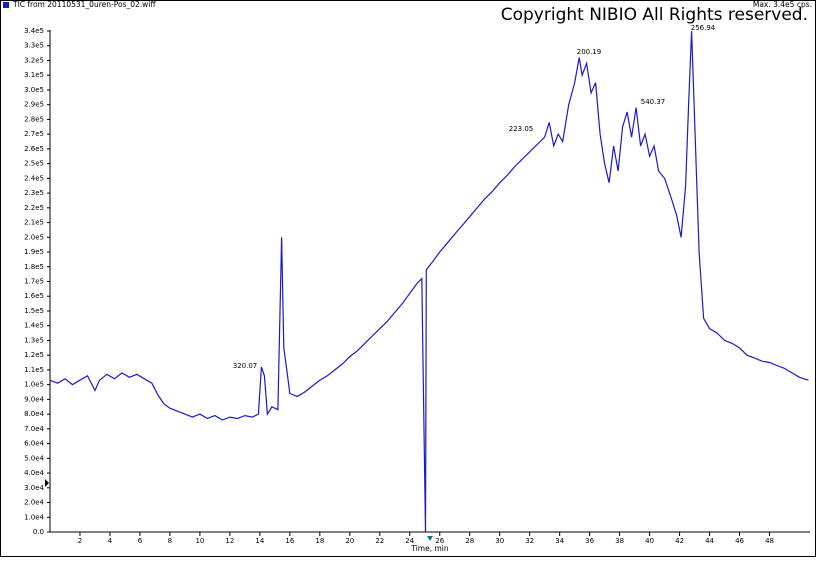 This screenshot has width=816, height=570. Describe the element at coordinates (529, 541) in the screenshot. I see `x-tick-label: 32` at that location.